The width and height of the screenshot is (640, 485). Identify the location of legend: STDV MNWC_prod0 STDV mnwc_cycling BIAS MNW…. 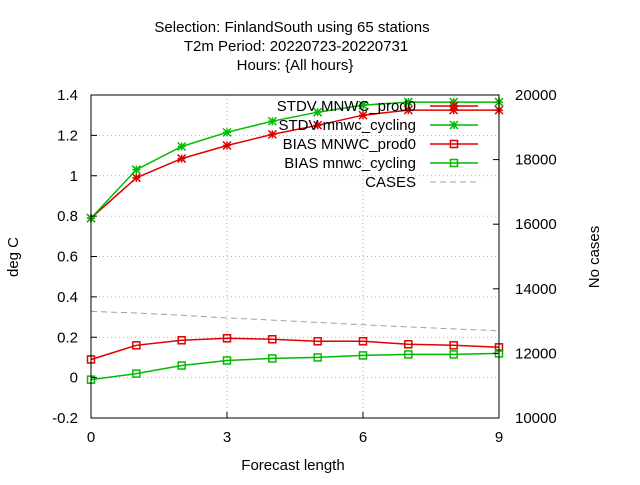
(377, 144).